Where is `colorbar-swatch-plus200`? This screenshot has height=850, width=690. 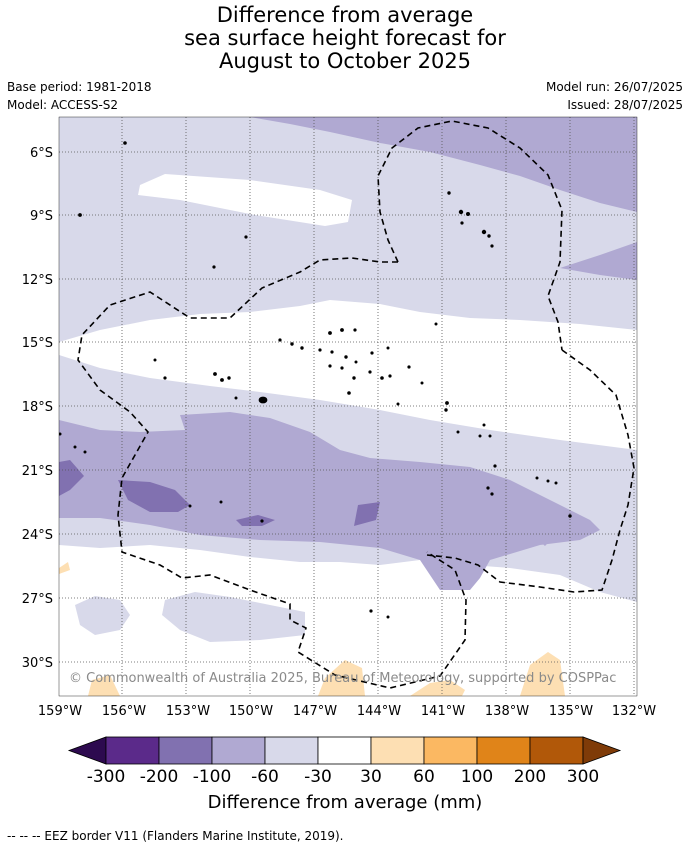 colorbar-swatch-plus200 is located at coordinates (556, 750).